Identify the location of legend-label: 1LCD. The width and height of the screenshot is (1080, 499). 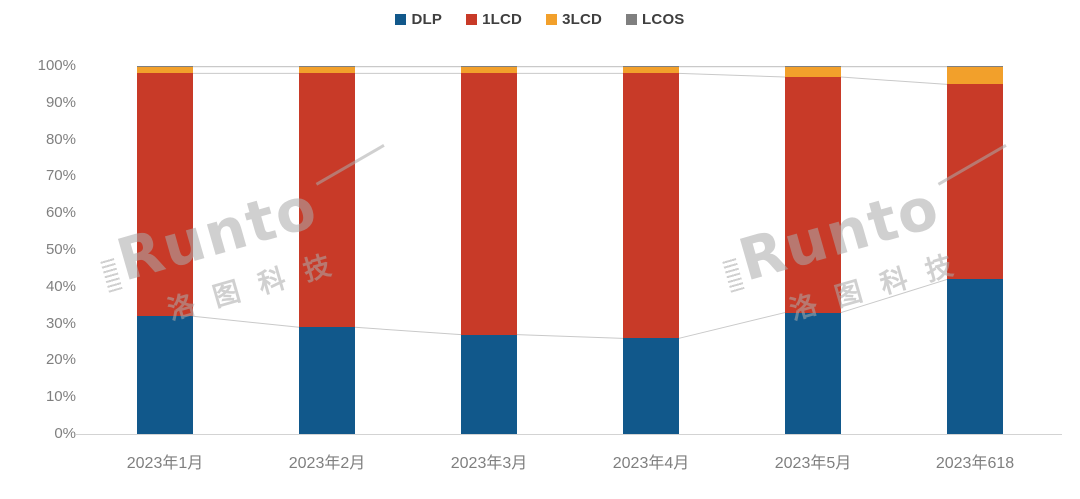
(502, 19).